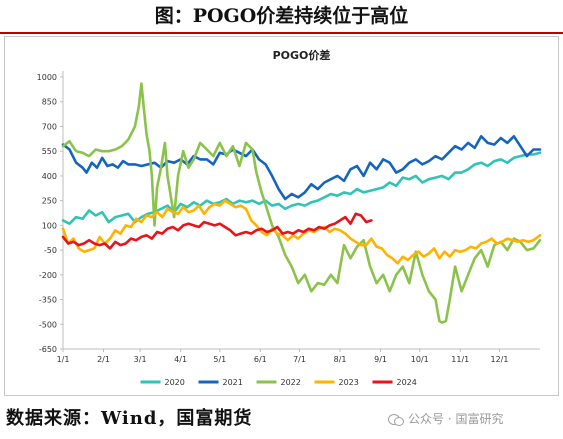 This screenshot has height=439, width=563. Describe the element at coordinates (340, 359) in the screenshot. I see `x-tick-label: 8/1` at that location.